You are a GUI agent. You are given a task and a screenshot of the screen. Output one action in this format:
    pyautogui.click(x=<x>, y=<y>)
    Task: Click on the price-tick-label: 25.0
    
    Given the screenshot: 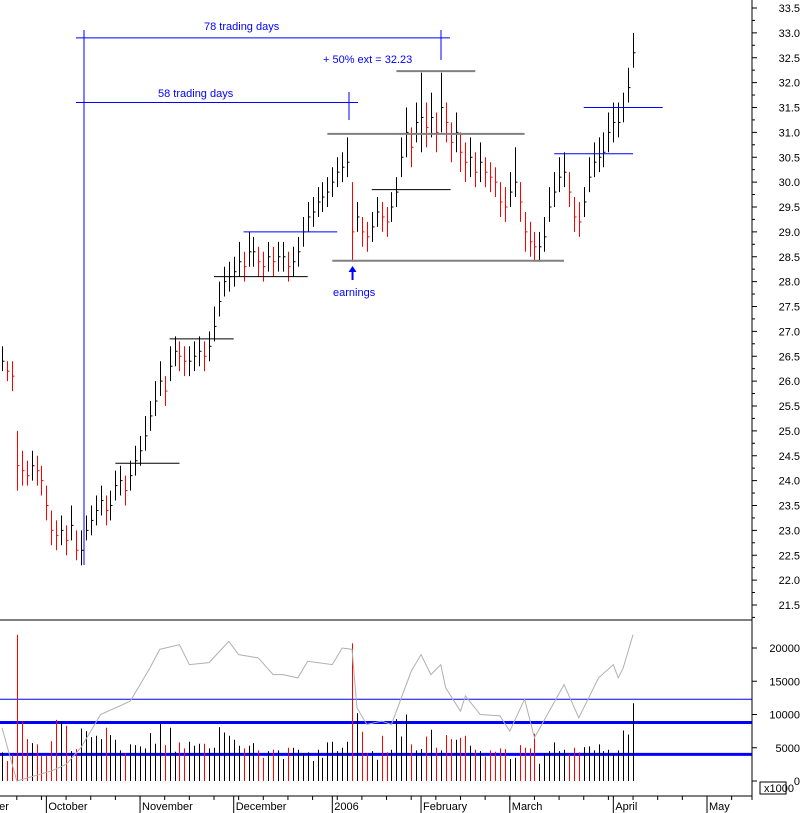 What is the action you would take?
    pyautogui.click(x=789, y=432)
    